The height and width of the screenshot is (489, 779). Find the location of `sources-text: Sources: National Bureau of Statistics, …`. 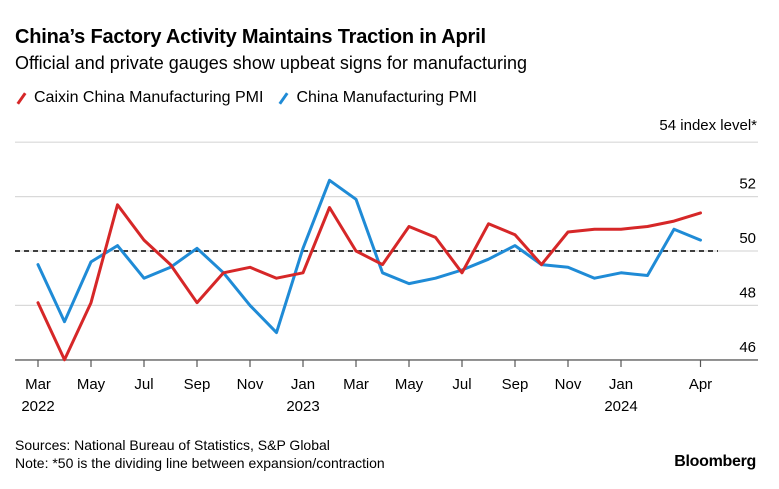

sources-text: Sources: National Bureau of Statistics, … is located at coordinates (172, 445).